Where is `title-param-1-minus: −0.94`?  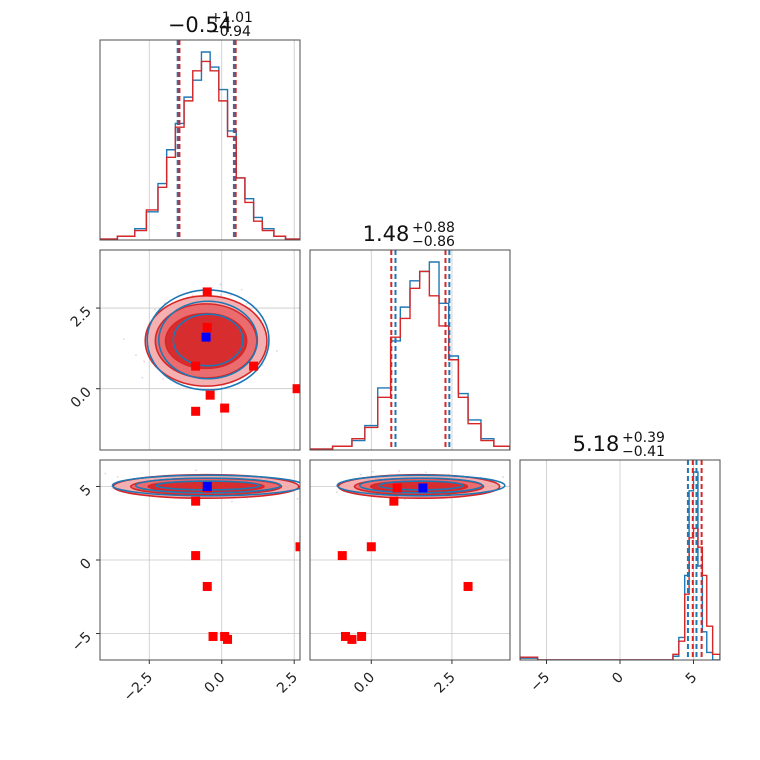
title-param-1-minus: −0.94 is located at coordinates (229, 32).